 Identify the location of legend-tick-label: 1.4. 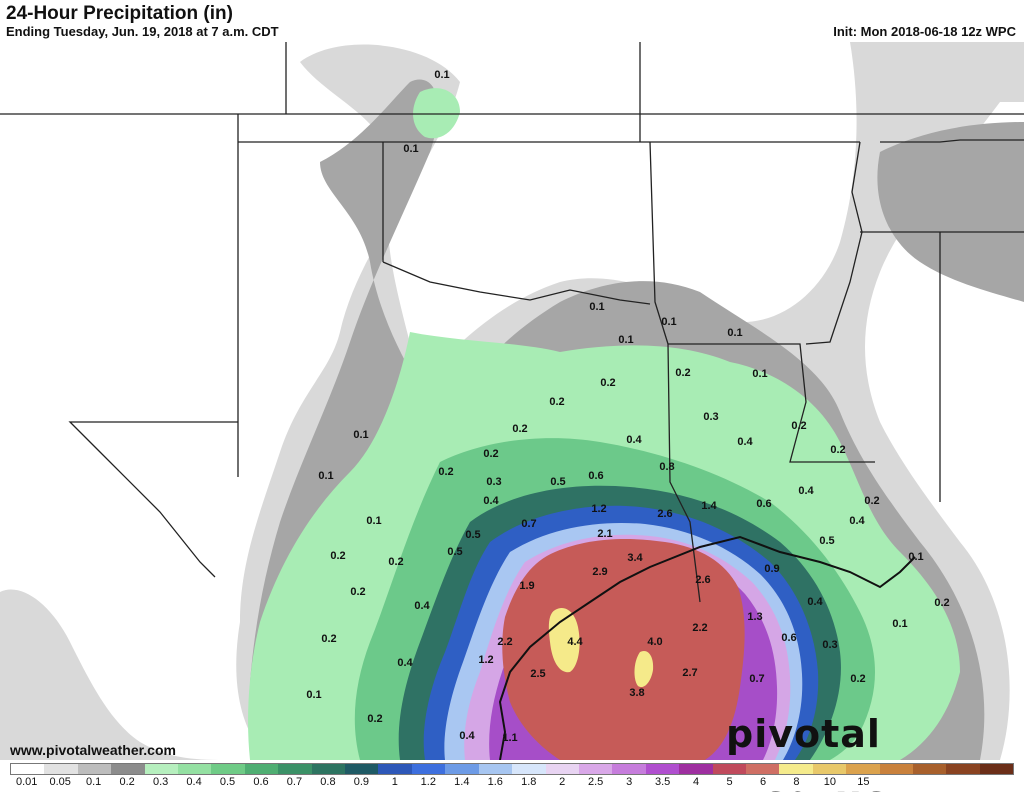
(462, 782).